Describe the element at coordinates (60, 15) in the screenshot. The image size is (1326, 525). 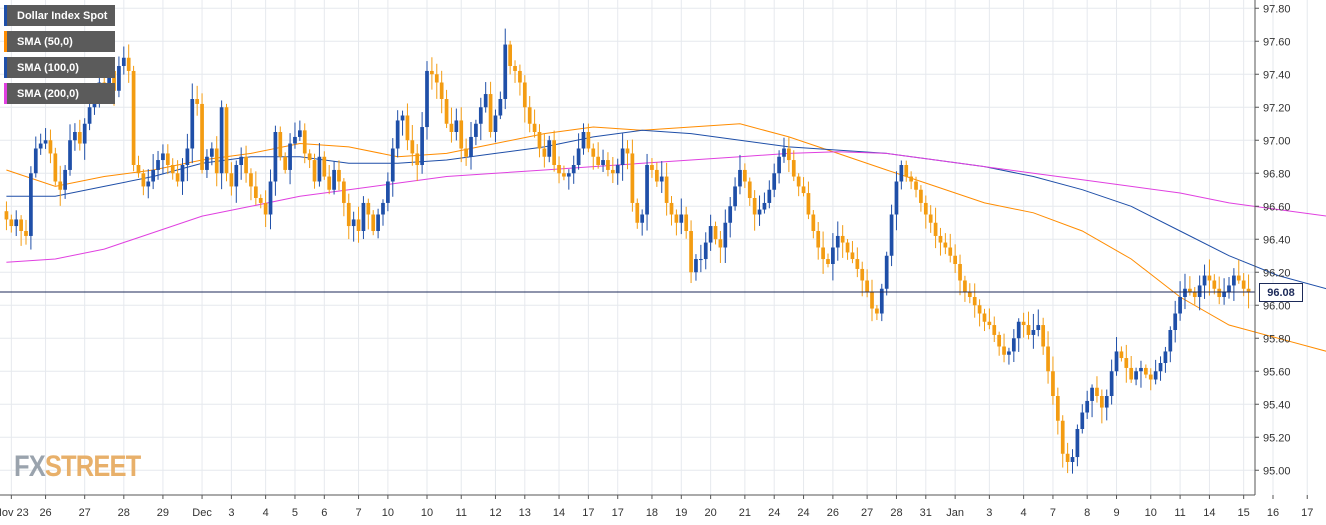
I see `legend-item-dollar-index: Dollar Index Spot` at that location.